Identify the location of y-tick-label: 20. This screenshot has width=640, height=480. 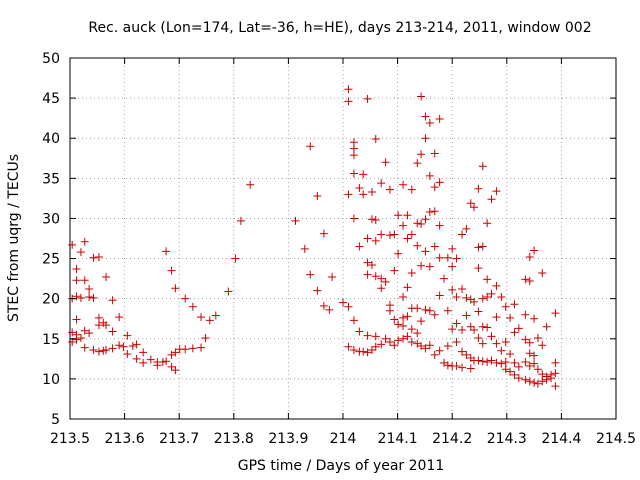
(51, 300).